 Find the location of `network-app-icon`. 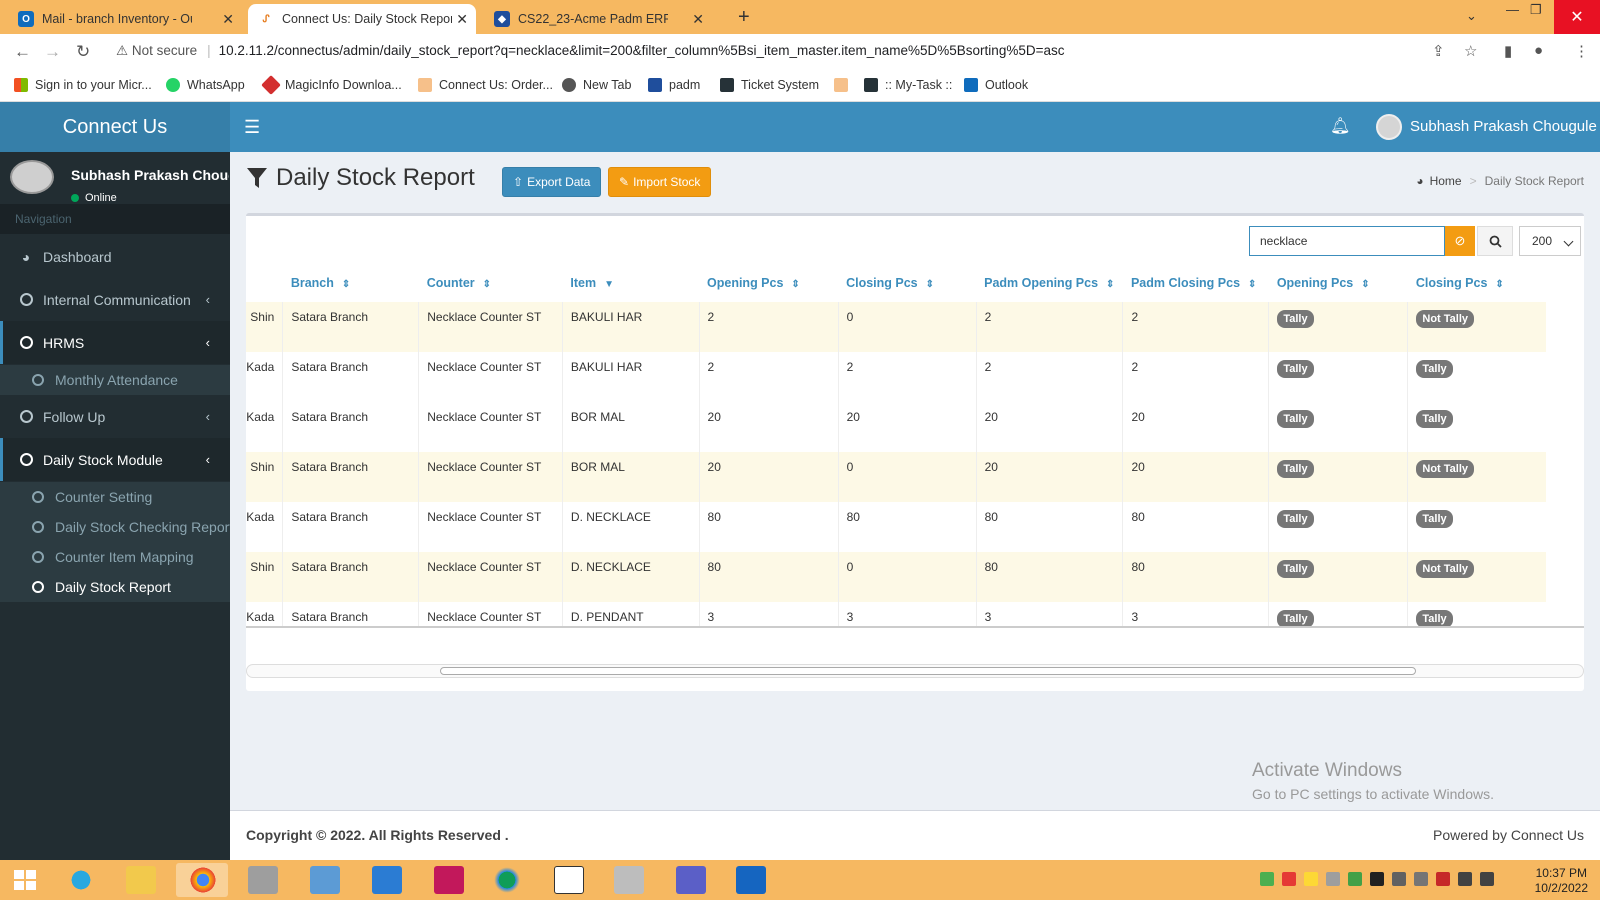

network-app-icon is located at coordinates (325, 880).